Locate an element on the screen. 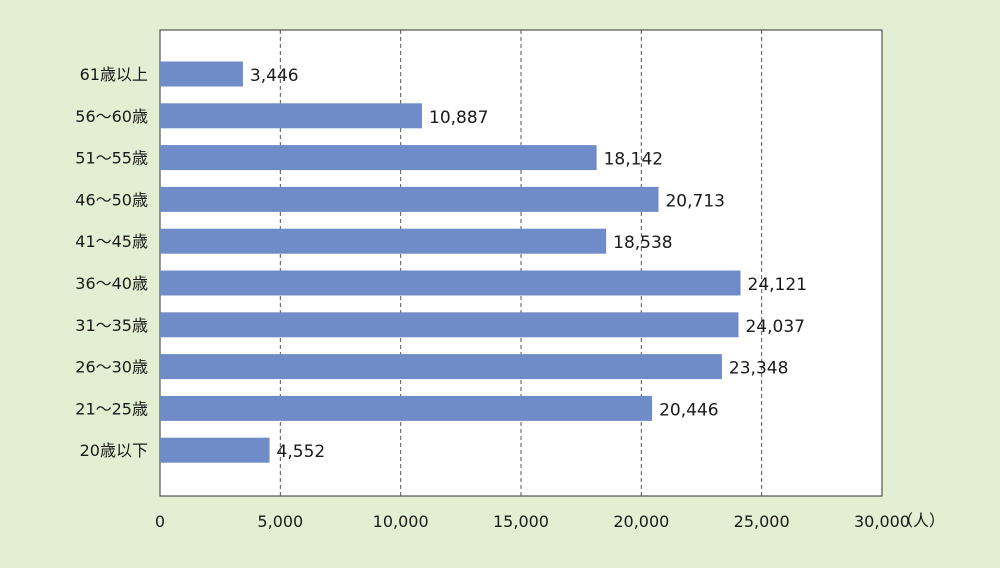 The image size is (1000, 568). category-label: 21～25歳 is located at coordinates (111, 408).